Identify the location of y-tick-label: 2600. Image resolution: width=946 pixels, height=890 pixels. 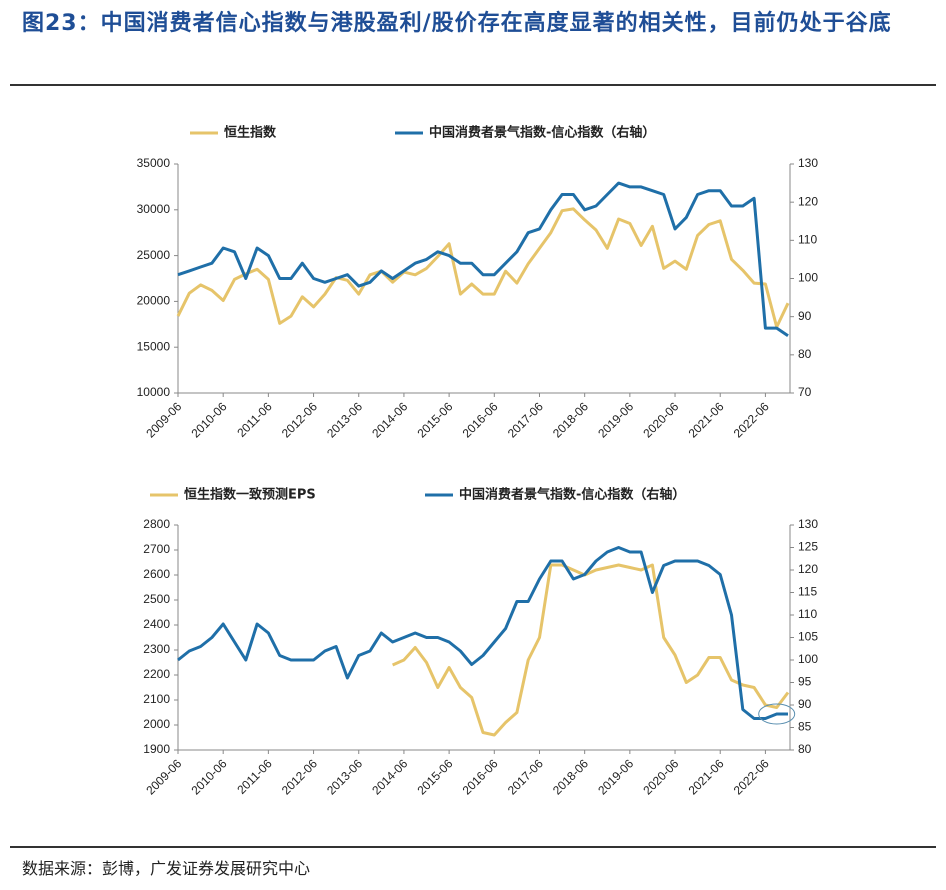
(156, 574).